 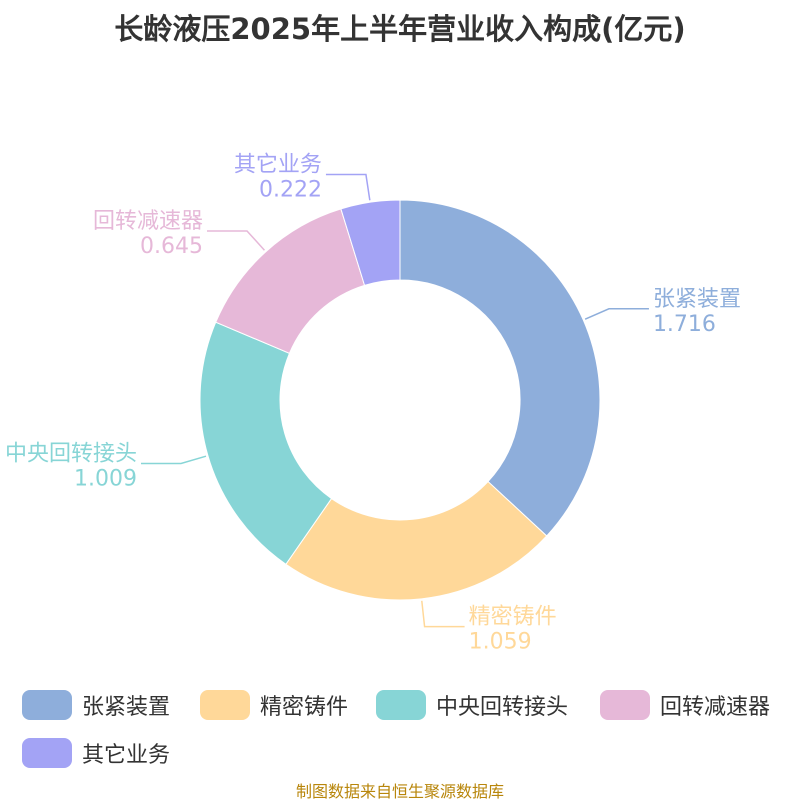 I want to click on legend-item-4: 其它业务, so click(x=96, y=753).